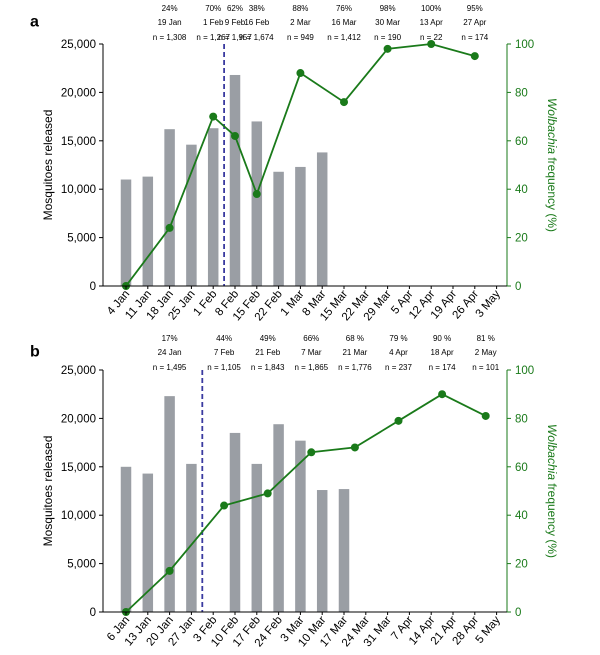  I want to click on annotation-percent: 24%, so click(170, 8).